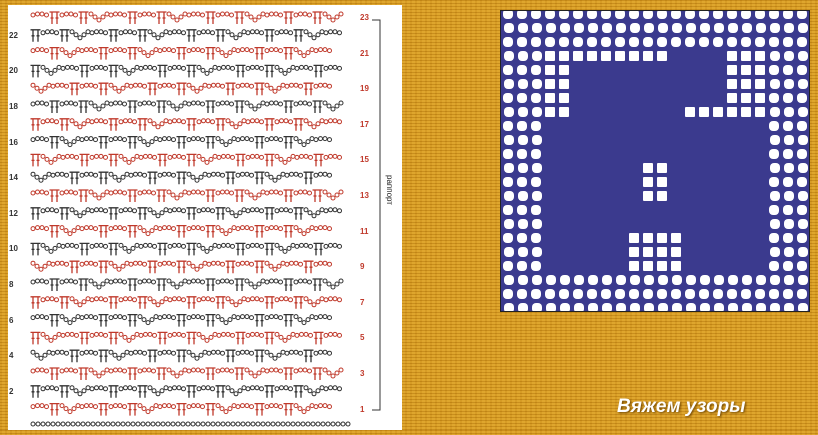 The width and height of the screenshot is (818, 435). I want to click on row-number-left: 18, so click(13, 106).